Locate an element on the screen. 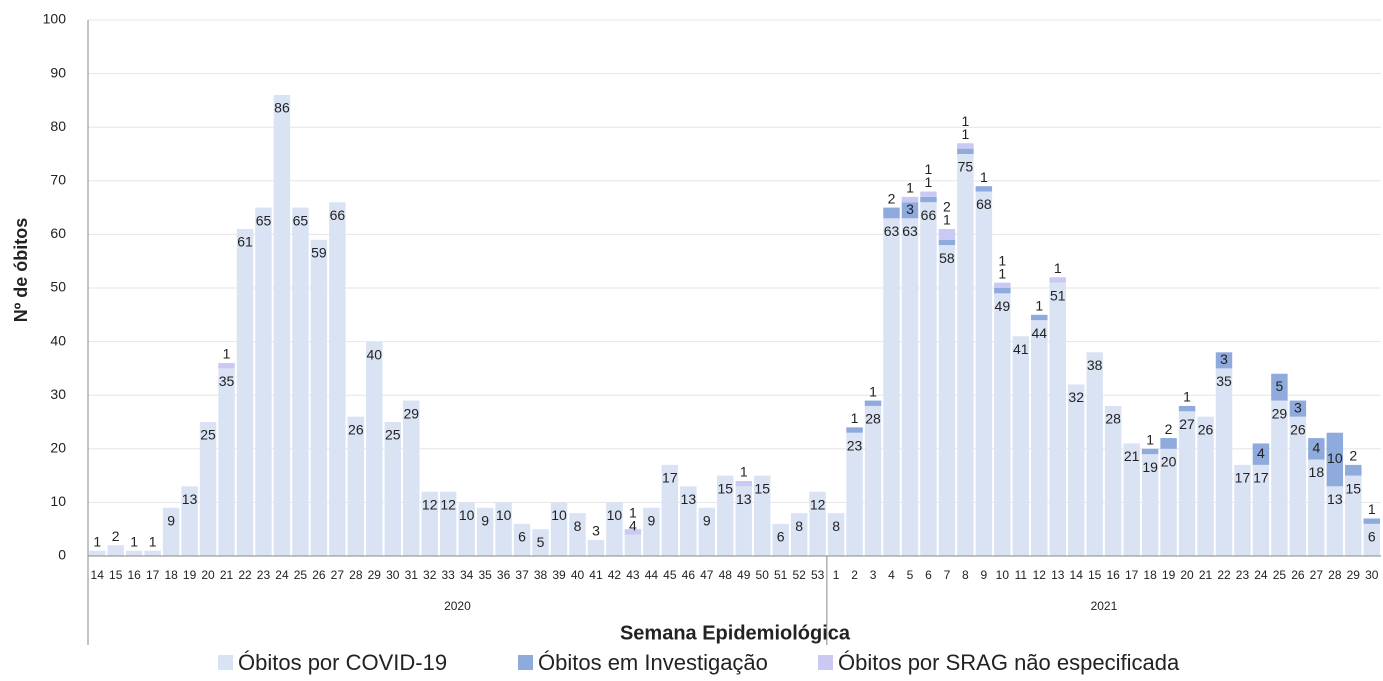  x-tick-label: 50 is located at coordinates (763, 575).